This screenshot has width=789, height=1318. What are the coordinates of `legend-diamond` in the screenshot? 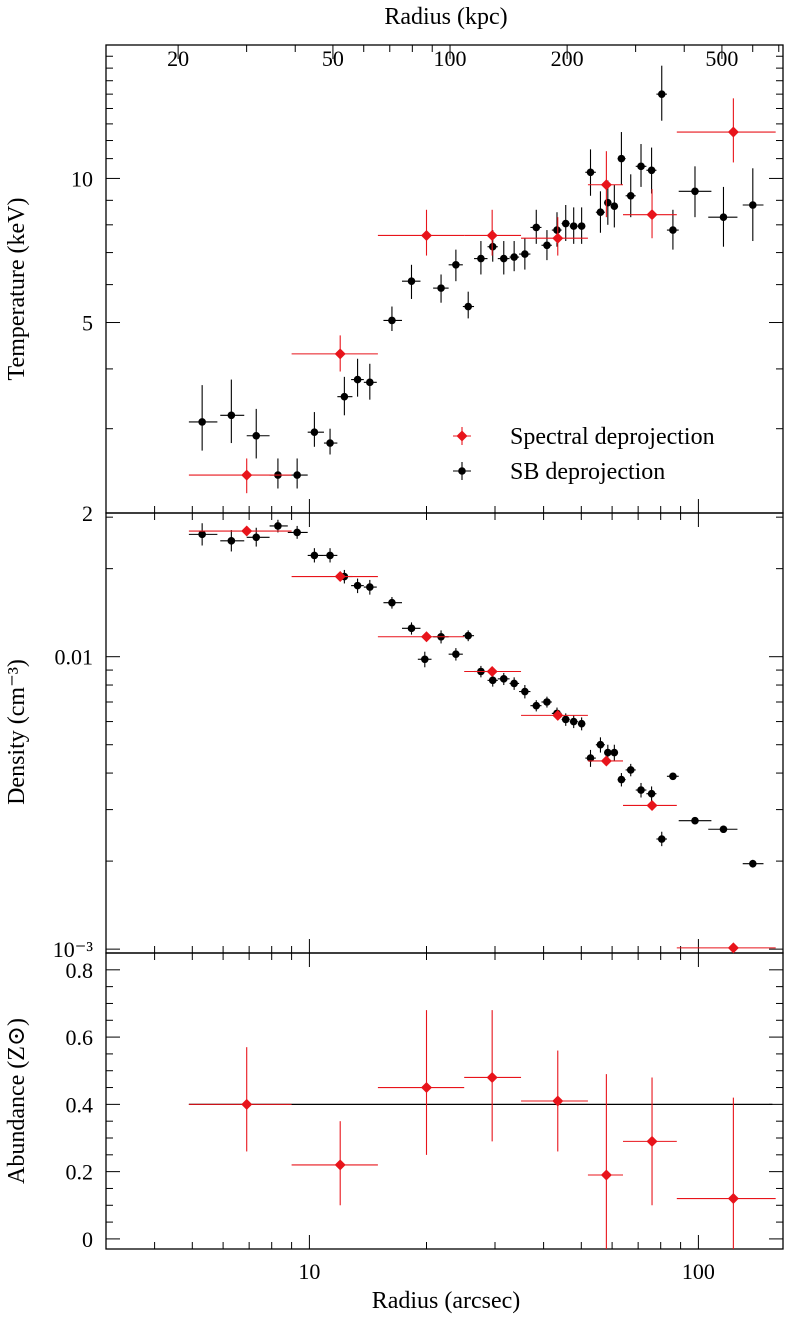 It's located at (462, 436).